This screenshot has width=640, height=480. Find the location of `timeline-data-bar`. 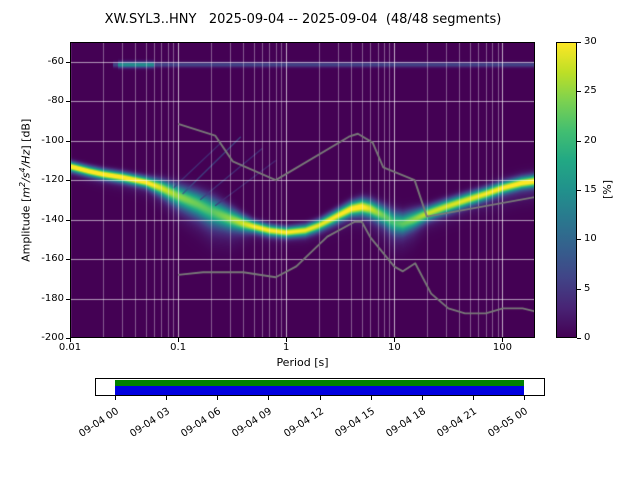

timeline-data-bar is located at coordinates (319, 390).